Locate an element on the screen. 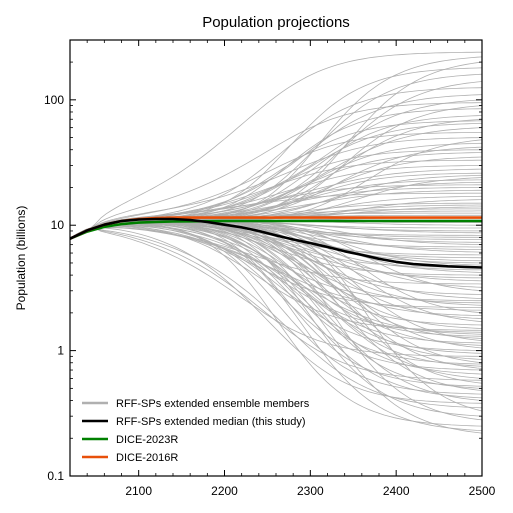  legend-label: DICE-2016R is located at coordinates (147, 458).